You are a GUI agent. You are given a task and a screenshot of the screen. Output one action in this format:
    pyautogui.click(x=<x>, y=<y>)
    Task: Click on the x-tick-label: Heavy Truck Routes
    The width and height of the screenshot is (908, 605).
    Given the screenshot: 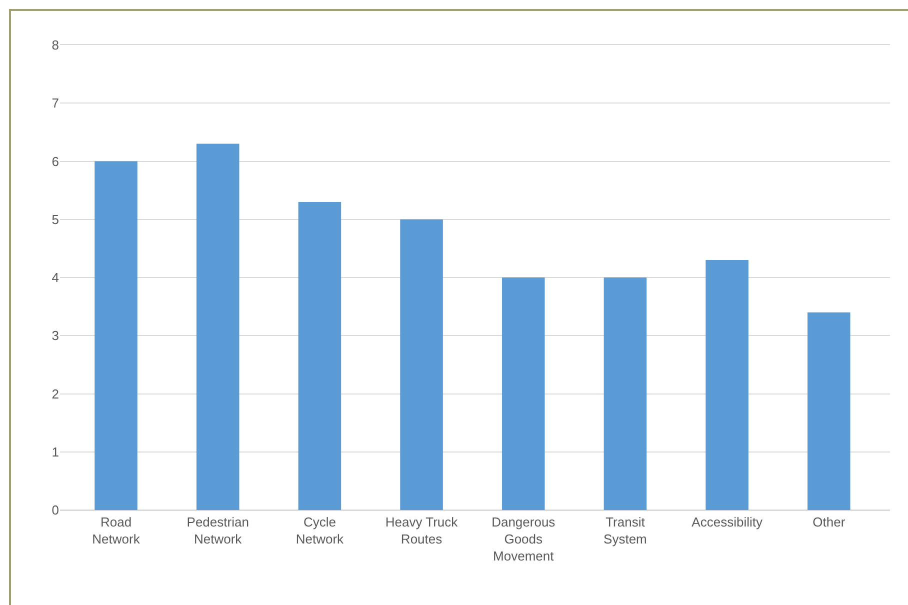 What is the action you would take?
    pyautogui.click(x=421, y=530)
    